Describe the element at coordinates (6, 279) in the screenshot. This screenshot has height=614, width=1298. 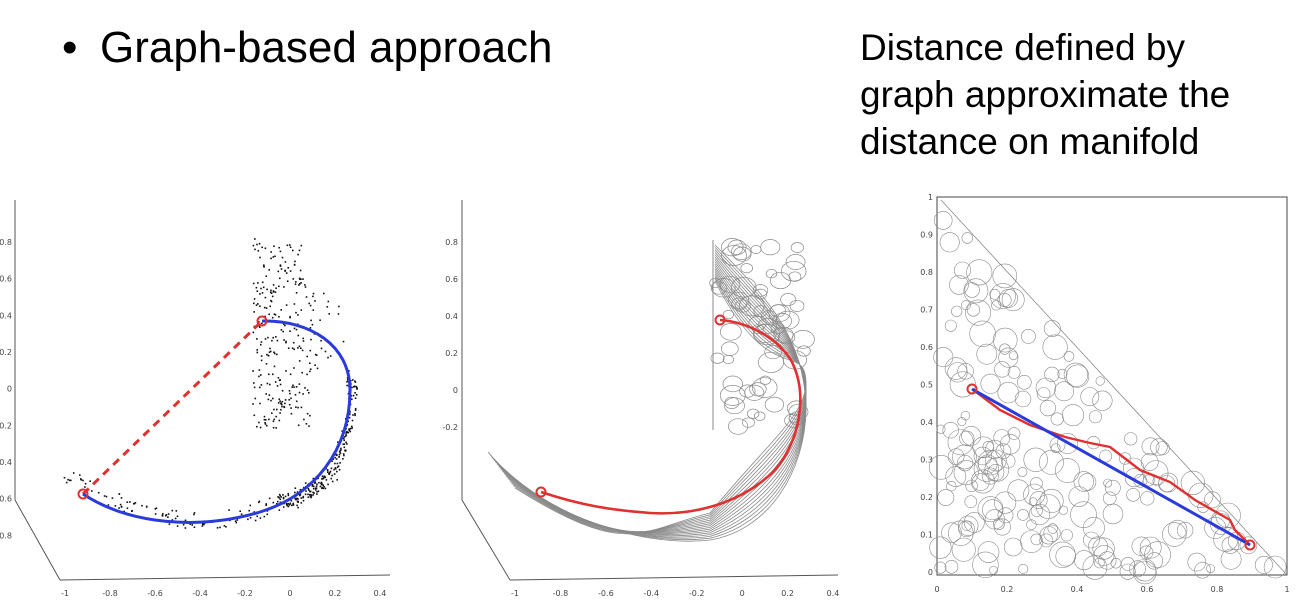
I see `scatter-z-tick-label: 0.6` at that location.